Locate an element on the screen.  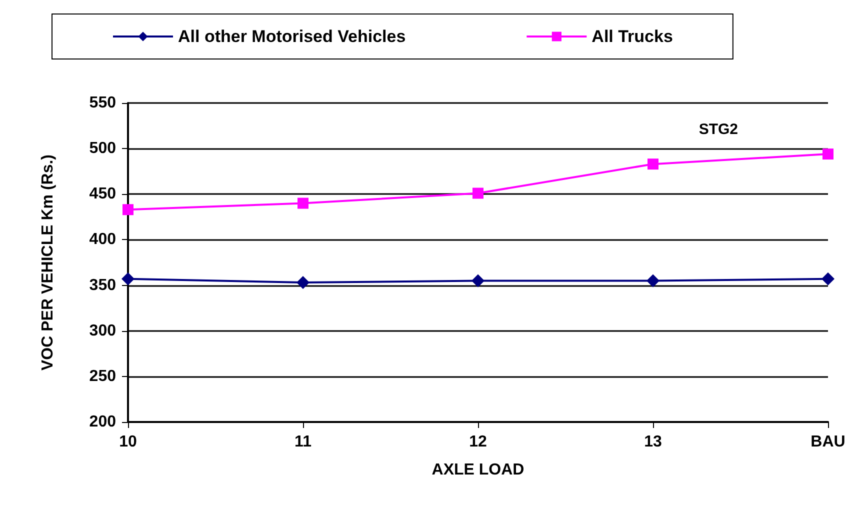
legend-label: All Trucks is located at coordinates (632, 36).